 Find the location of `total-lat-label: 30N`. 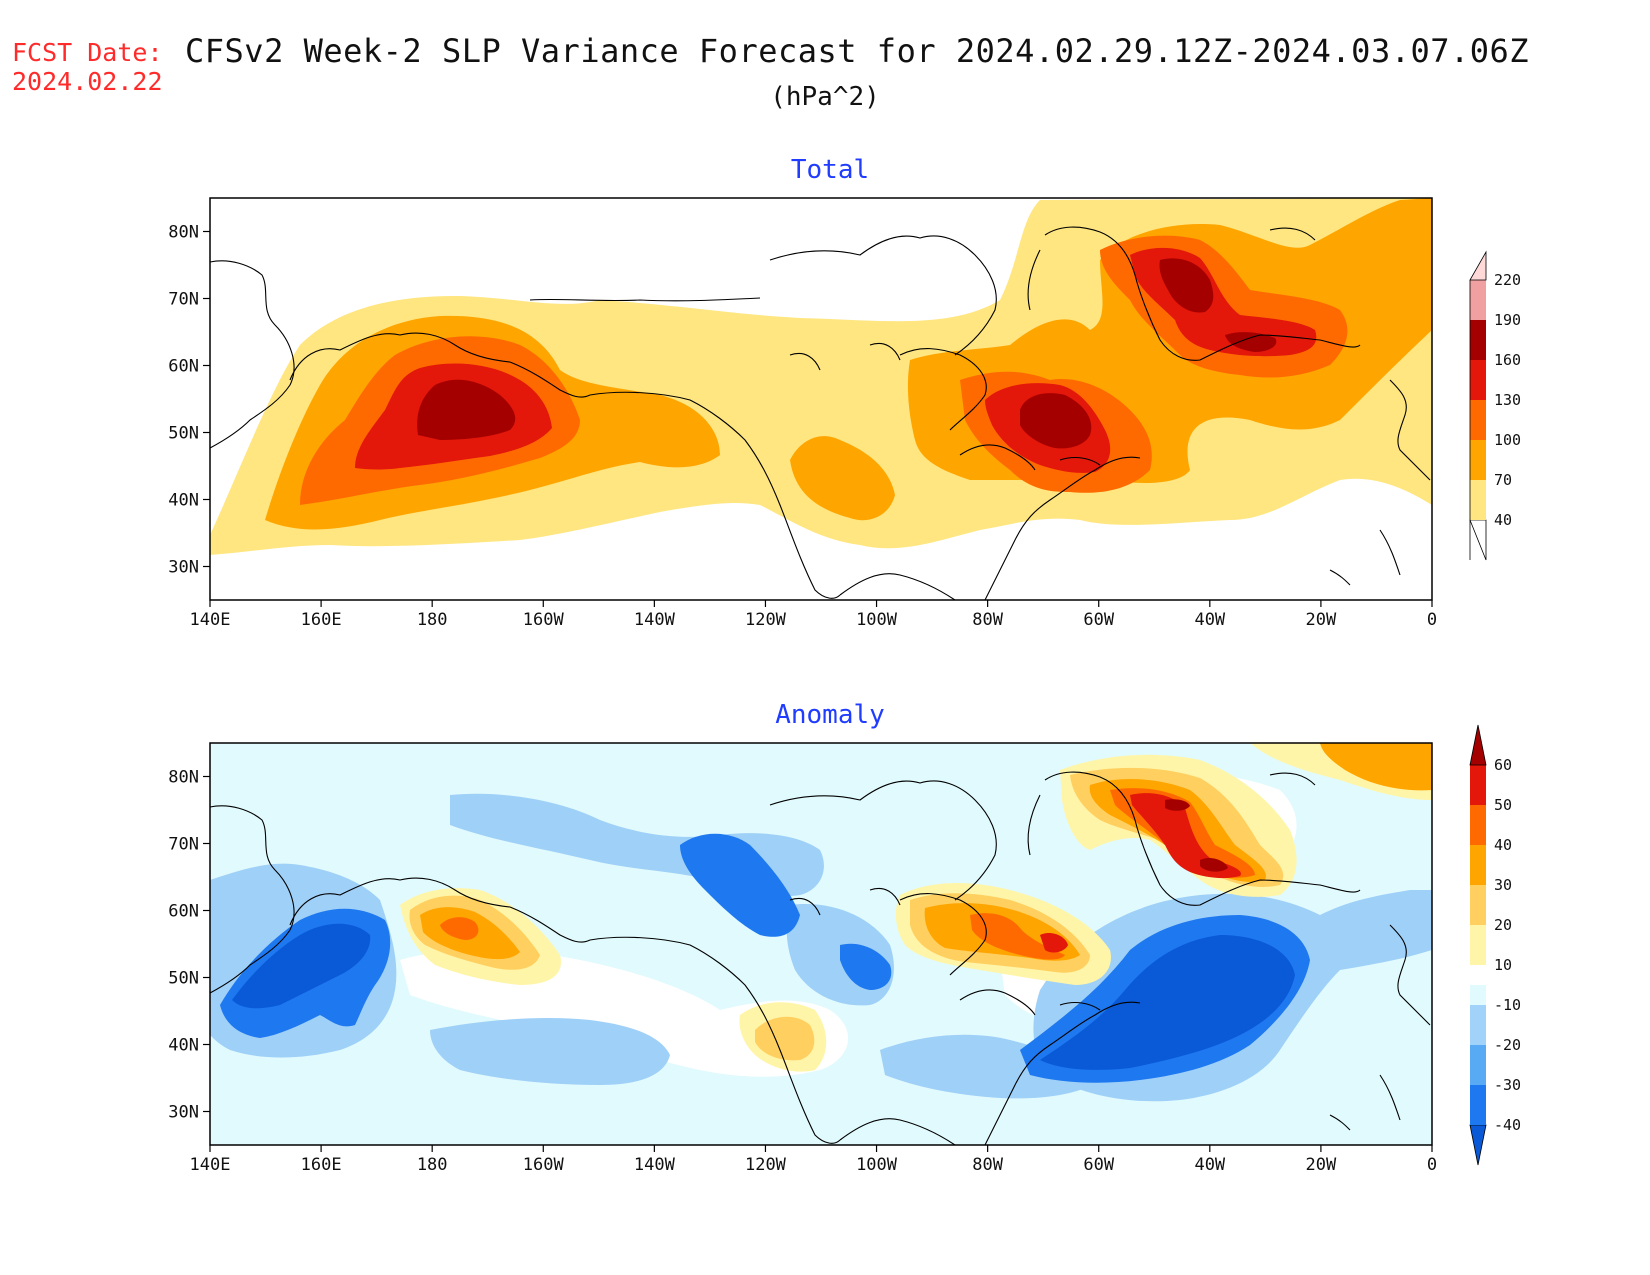

total-lat-label: 30N is located at coordinates (183, 568).